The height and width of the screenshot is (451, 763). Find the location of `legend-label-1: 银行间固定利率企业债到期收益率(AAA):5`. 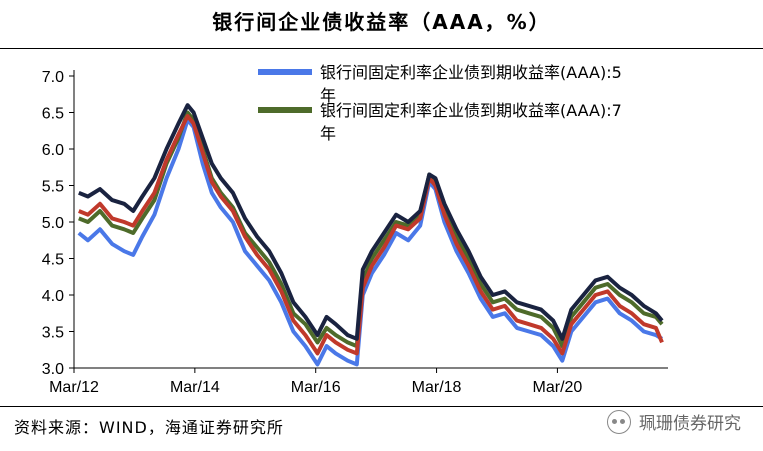

legend-label-1: 银行间固定利率企业债到期收益率(AAA):5 is located at coordinates (471, 72).